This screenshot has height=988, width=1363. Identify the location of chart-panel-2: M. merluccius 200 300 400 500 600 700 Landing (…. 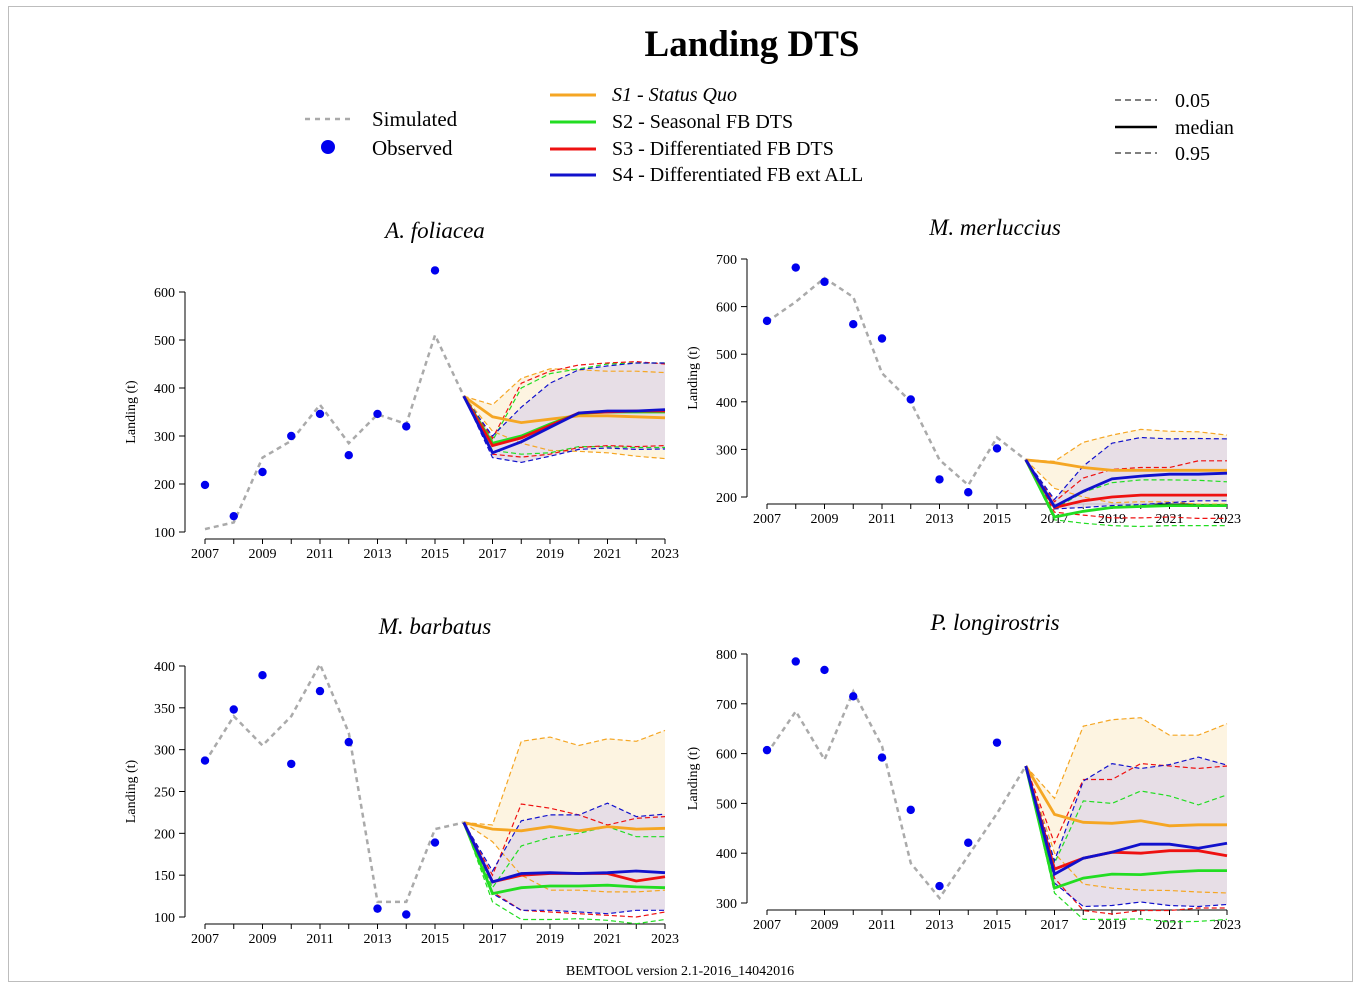
(963, 371).